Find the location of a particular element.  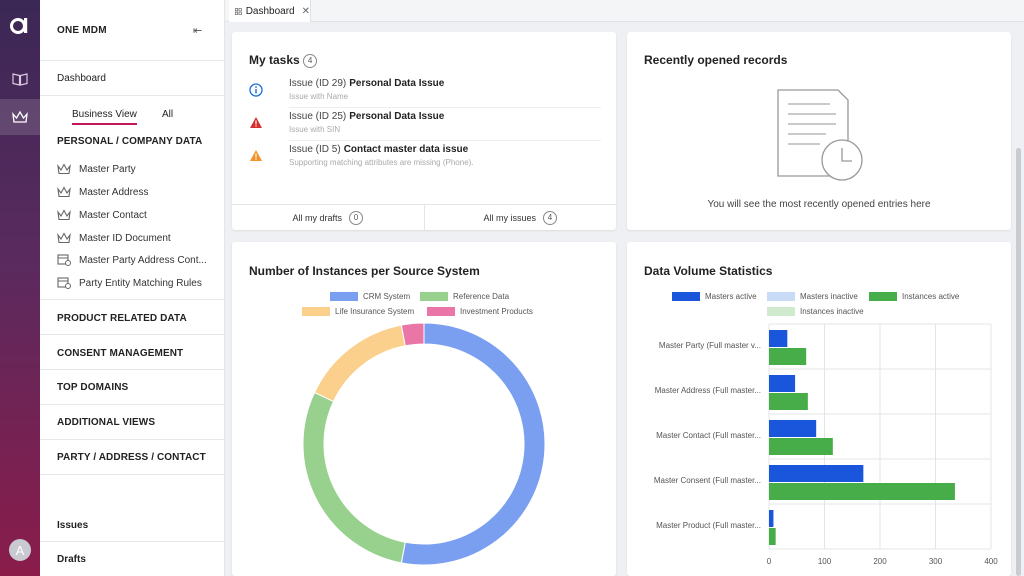

legend-item: Instances active is located at coordinates (914, 296).